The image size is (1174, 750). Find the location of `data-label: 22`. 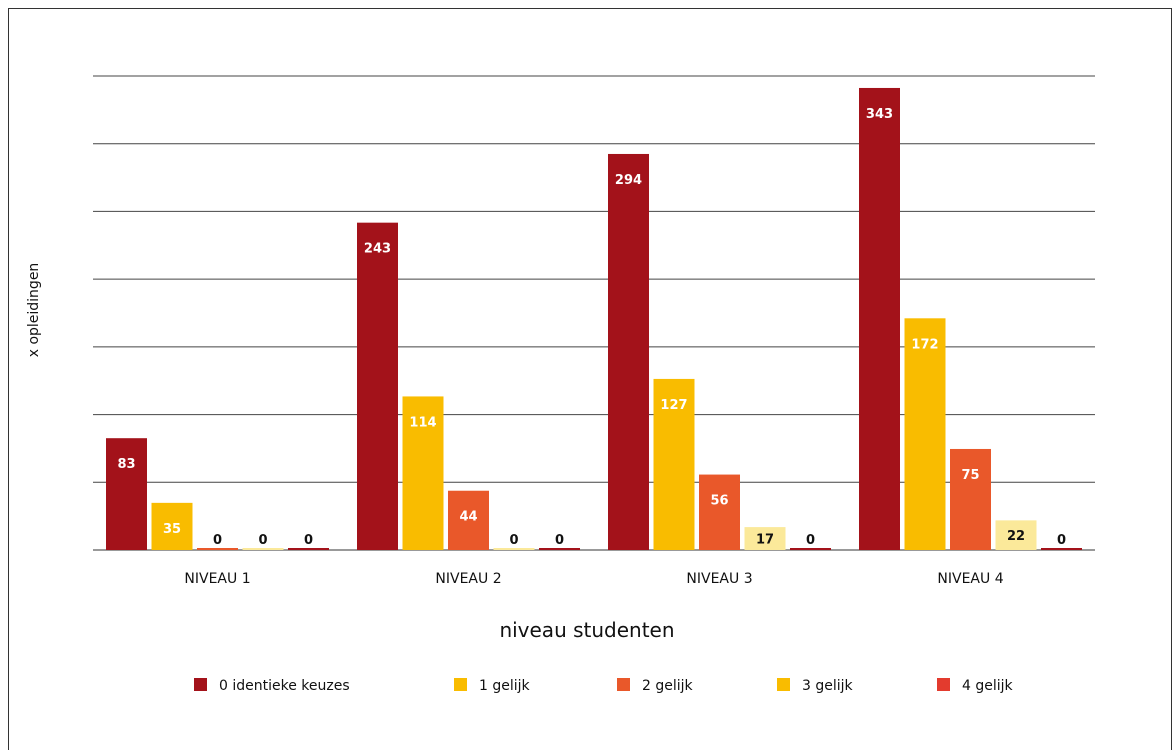

data-label: 22 is located at coordinates (1016, 536).